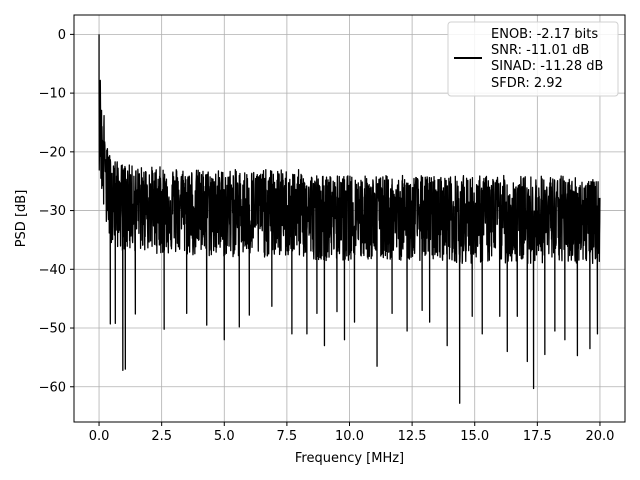 Image resolution: width=640 pixels, height=480 pixels. I want to click on legend-snr: SNR: -11.01 dB, so click(540, 50).